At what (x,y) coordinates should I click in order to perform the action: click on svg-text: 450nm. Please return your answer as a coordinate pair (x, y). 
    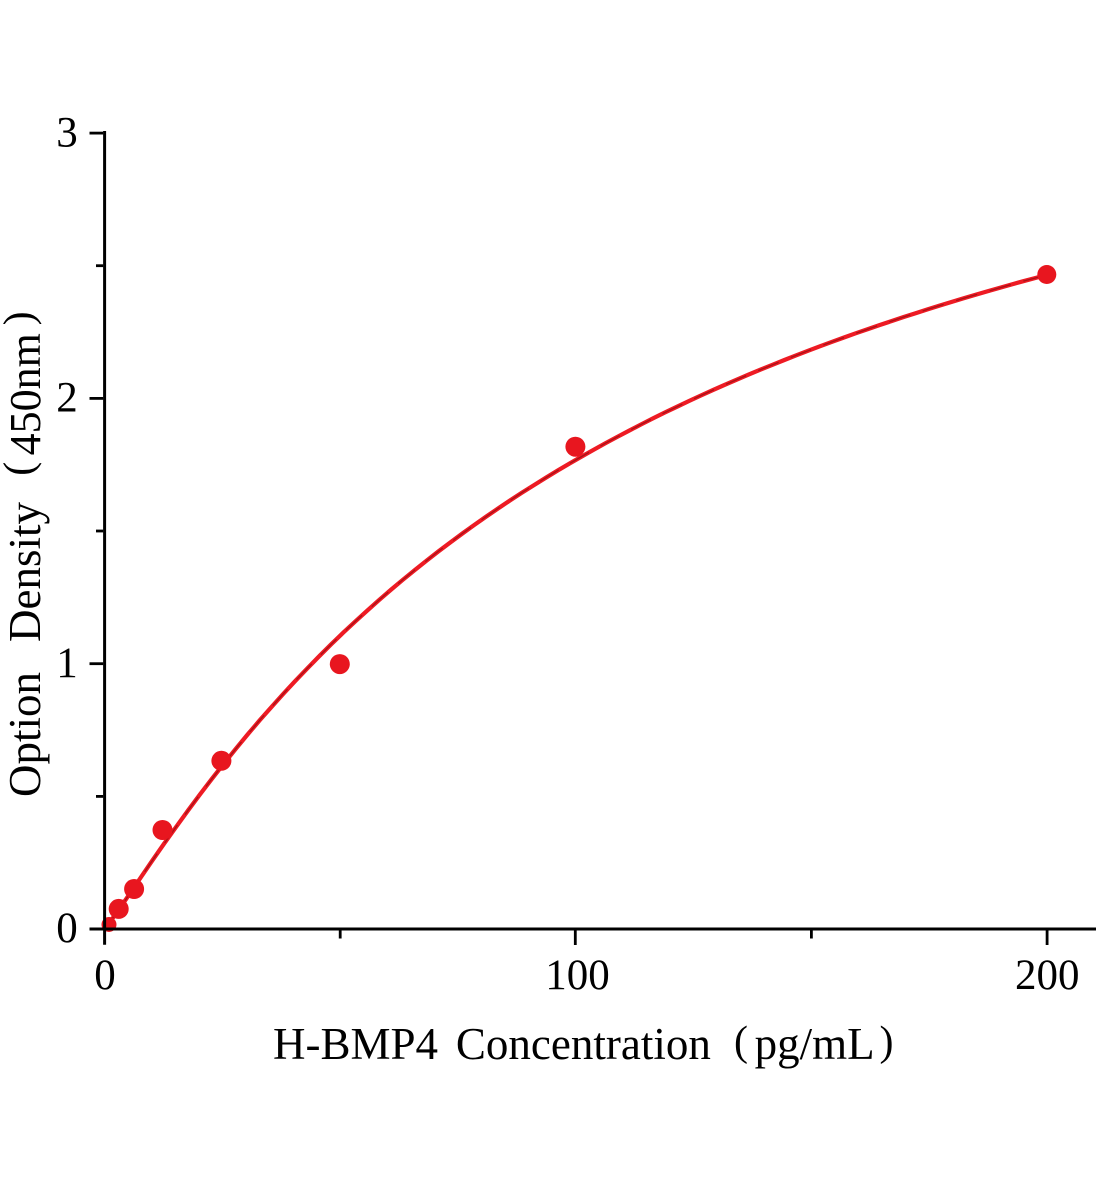
    Looking at the image, I should click on (25, 394).